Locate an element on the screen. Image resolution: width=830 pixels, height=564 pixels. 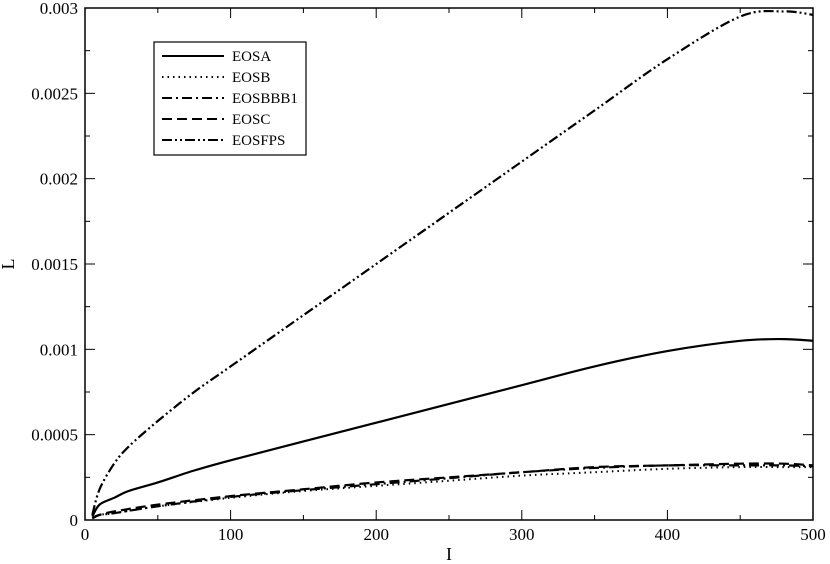
legend-label-eosa: EOSA is located at coordinates (251, 57).